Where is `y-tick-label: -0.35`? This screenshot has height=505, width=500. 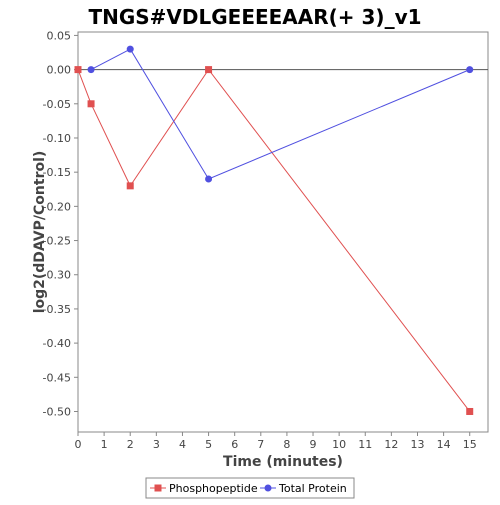
y-tick-label: -0.35 is located at coordinates (57, 309).